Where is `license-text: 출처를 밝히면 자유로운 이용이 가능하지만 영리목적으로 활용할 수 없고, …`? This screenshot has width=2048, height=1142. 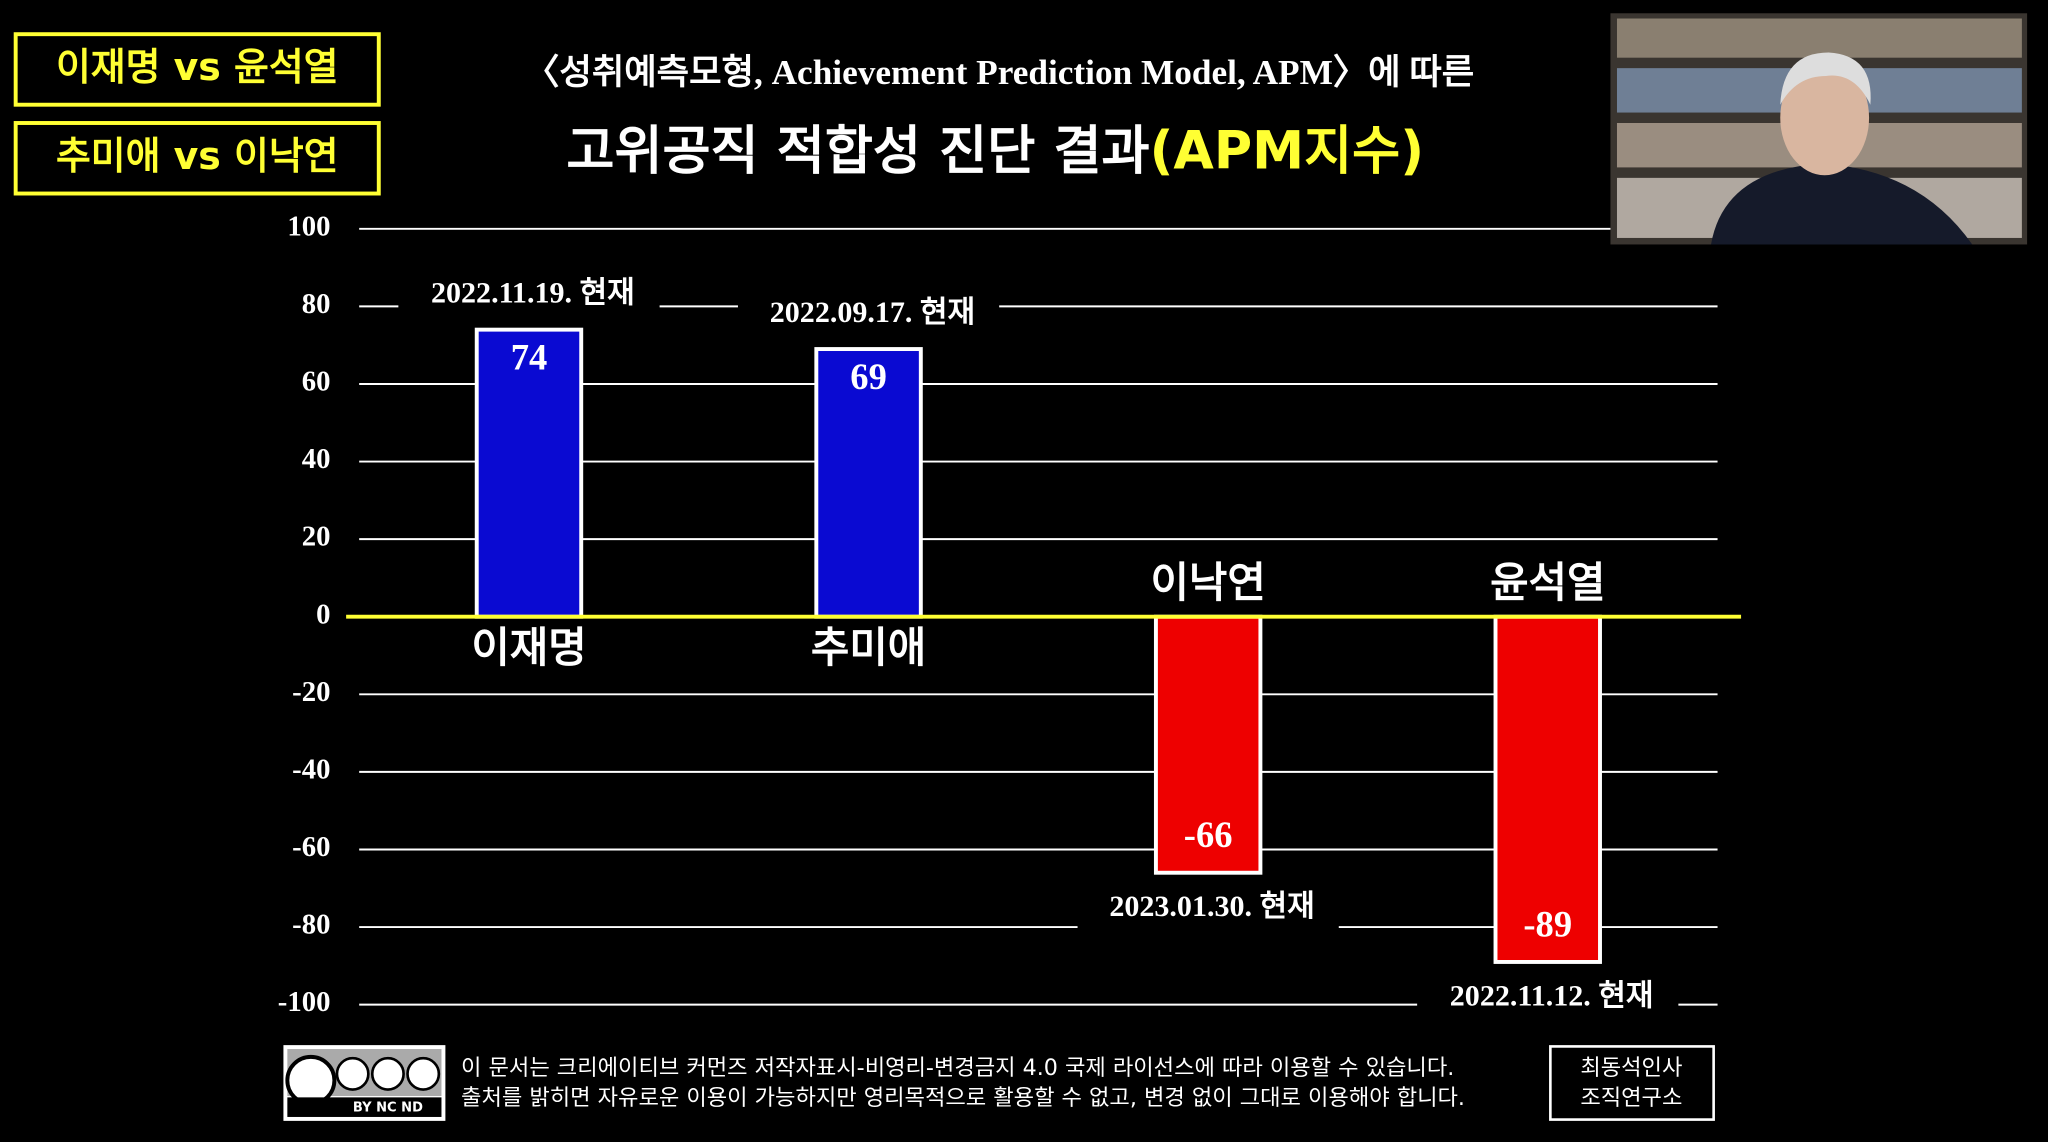
license-text: 출처를 밝히면 자유로운 이용이 가능하지만 영리목적으로 활용할 수 없고, … is located at coordinates (963, 1098).